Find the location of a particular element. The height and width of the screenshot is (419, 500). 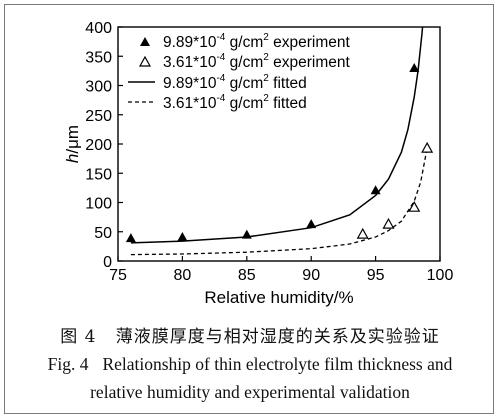

y-tick-label: 300 is located at coordinates (98, 87).